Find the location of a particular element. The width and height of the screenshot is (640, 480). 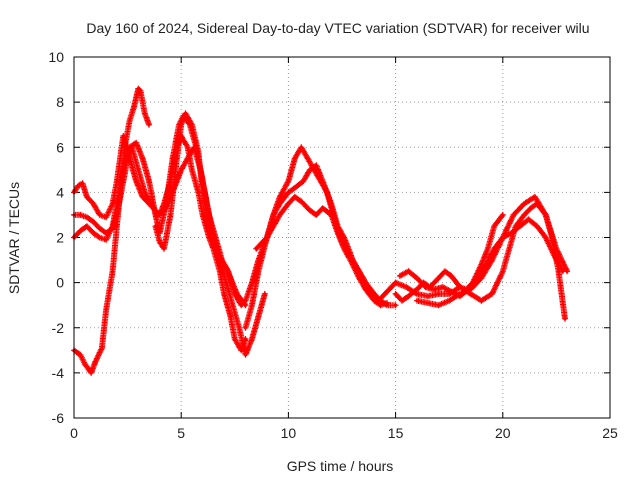

y-tick-label: 4 is located at coordinates (60, 192).